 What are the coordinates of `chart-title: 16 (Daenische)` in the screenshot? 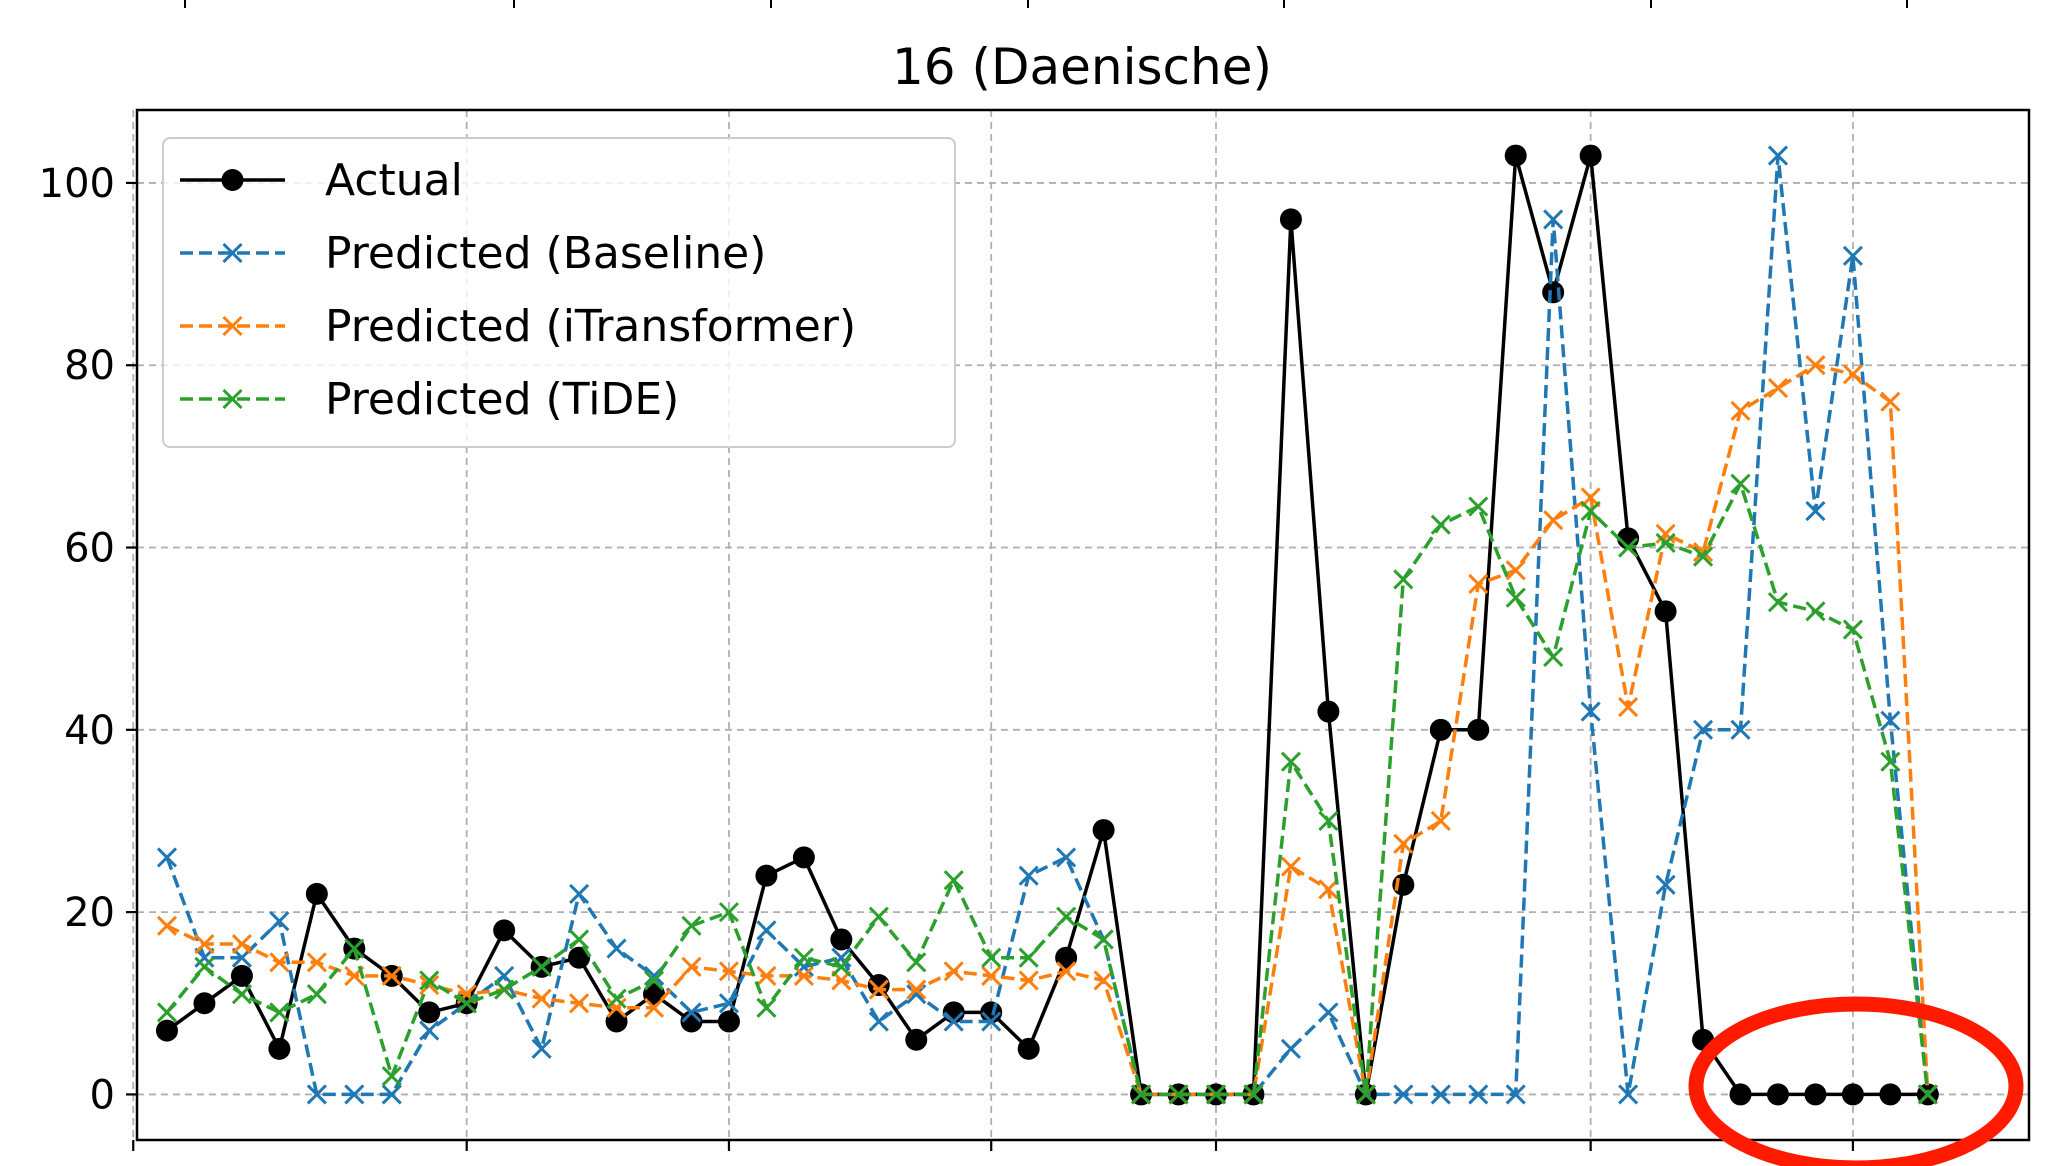 It's located at (1082, 67).